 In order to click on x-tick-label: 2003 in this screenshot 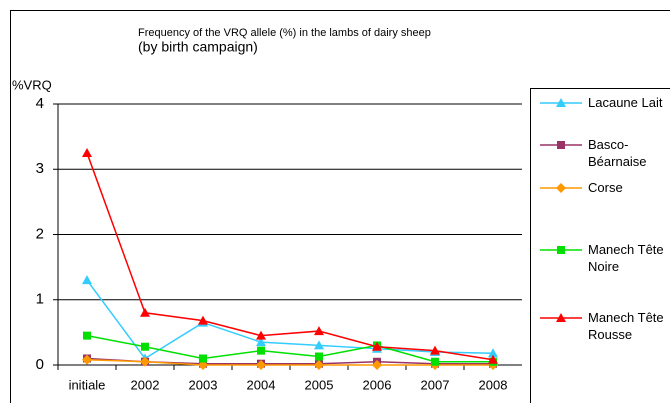, I will do `click(203, 384)`.